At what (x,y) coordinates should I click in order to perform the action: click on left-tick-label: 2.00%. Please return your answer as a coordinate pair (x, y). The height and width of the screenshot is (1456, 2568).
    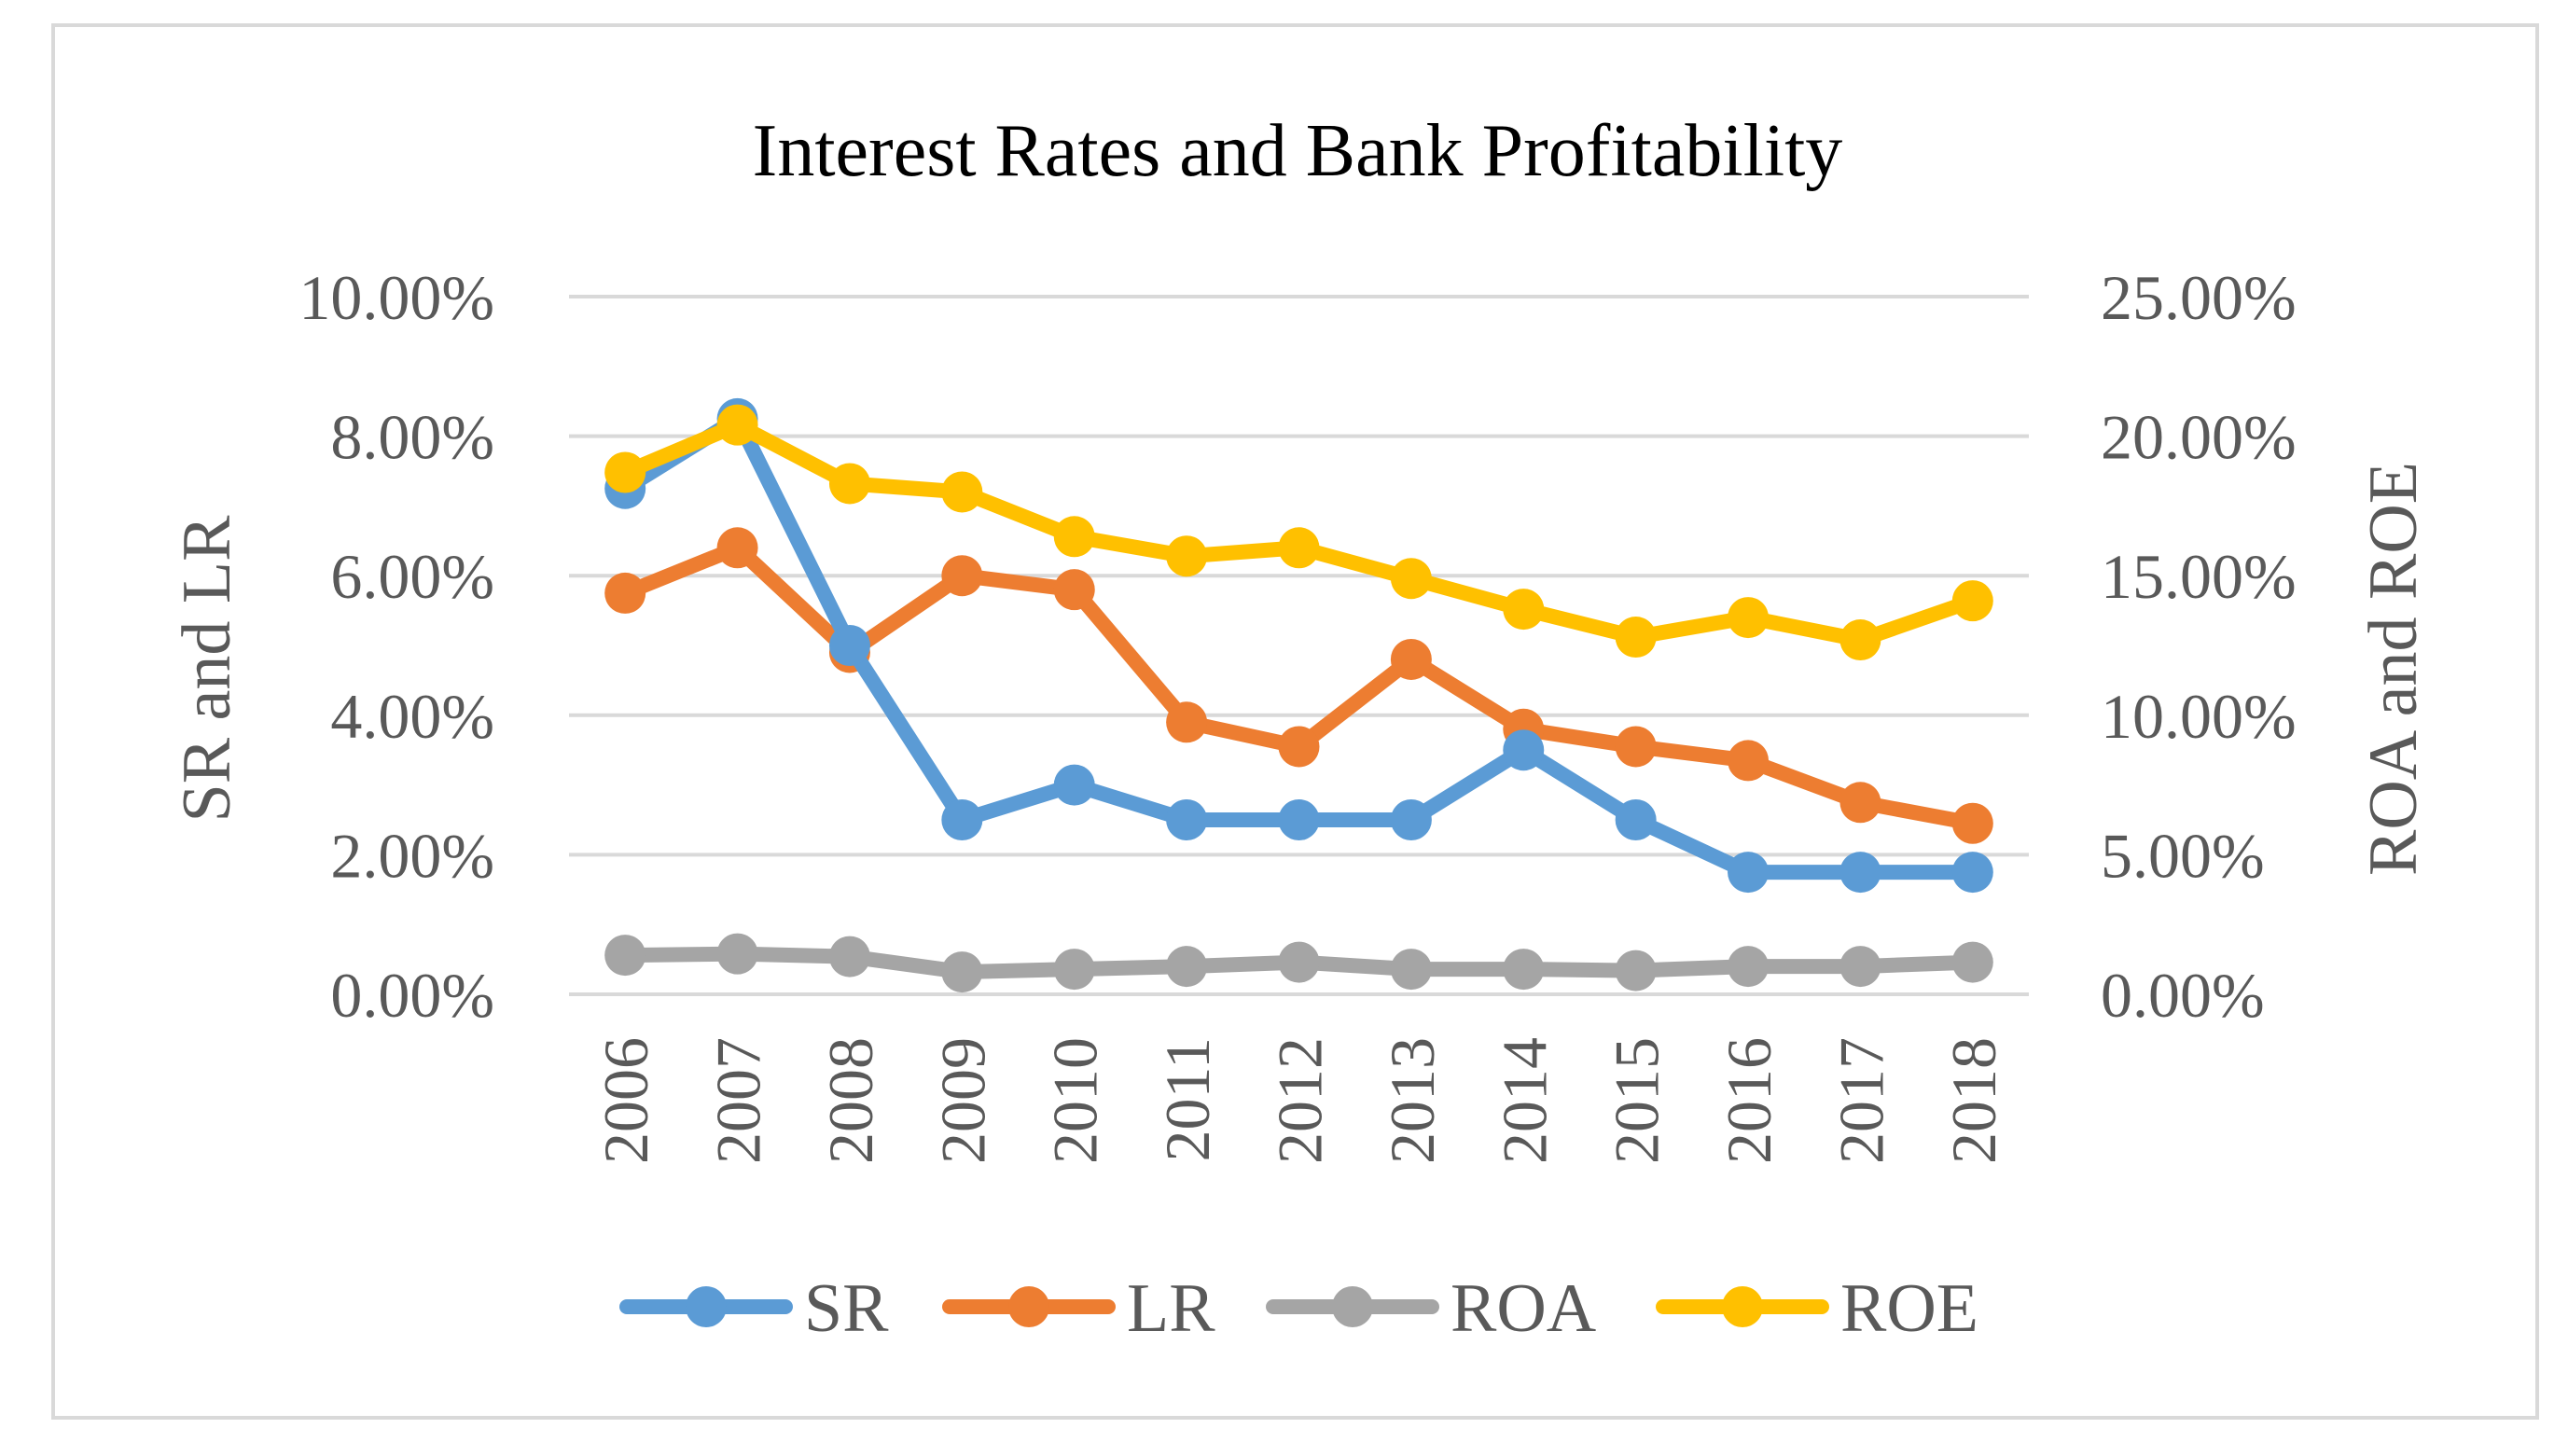
    Looking at the image, I should click on (412, 855).